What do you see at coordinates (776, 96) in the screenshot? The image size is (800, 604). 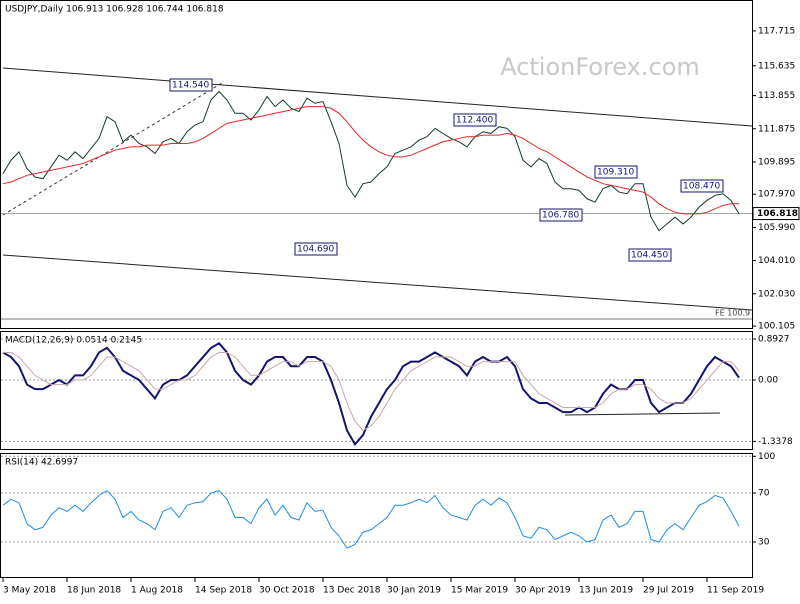 I see `y-tick-label: 113.855` at bounding box center [776, 96].